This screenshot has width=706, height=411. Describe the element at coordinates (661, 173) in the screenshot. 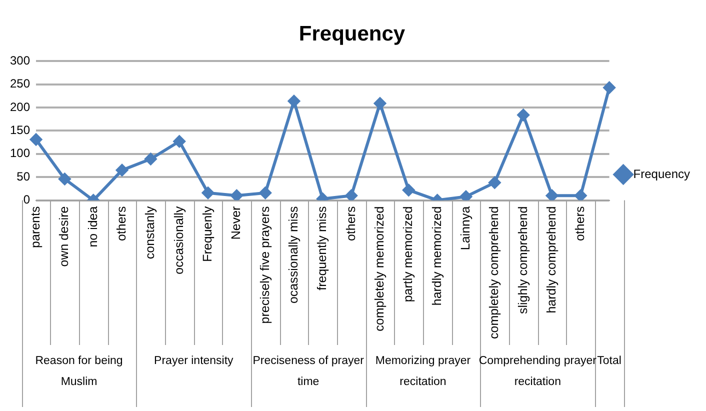

I see `legend-label: Frequency` at that location.